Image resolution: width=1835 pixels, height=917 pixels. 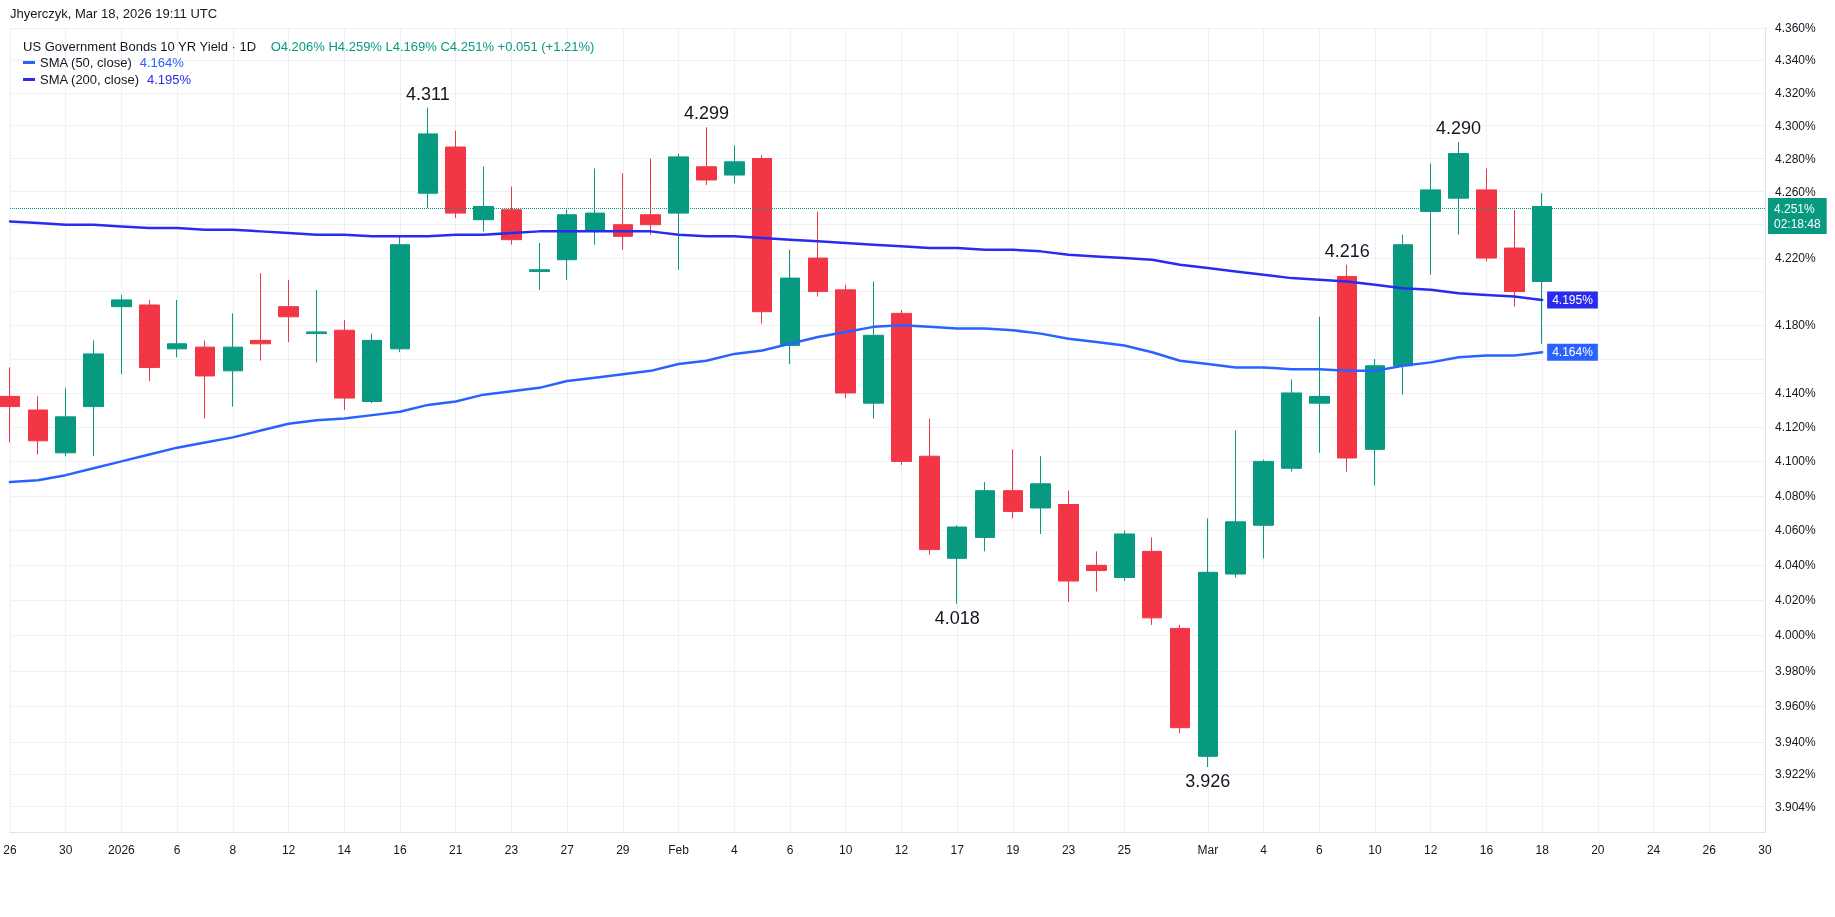 I want to click on text: 4.195%, so click(x=169, y=79).